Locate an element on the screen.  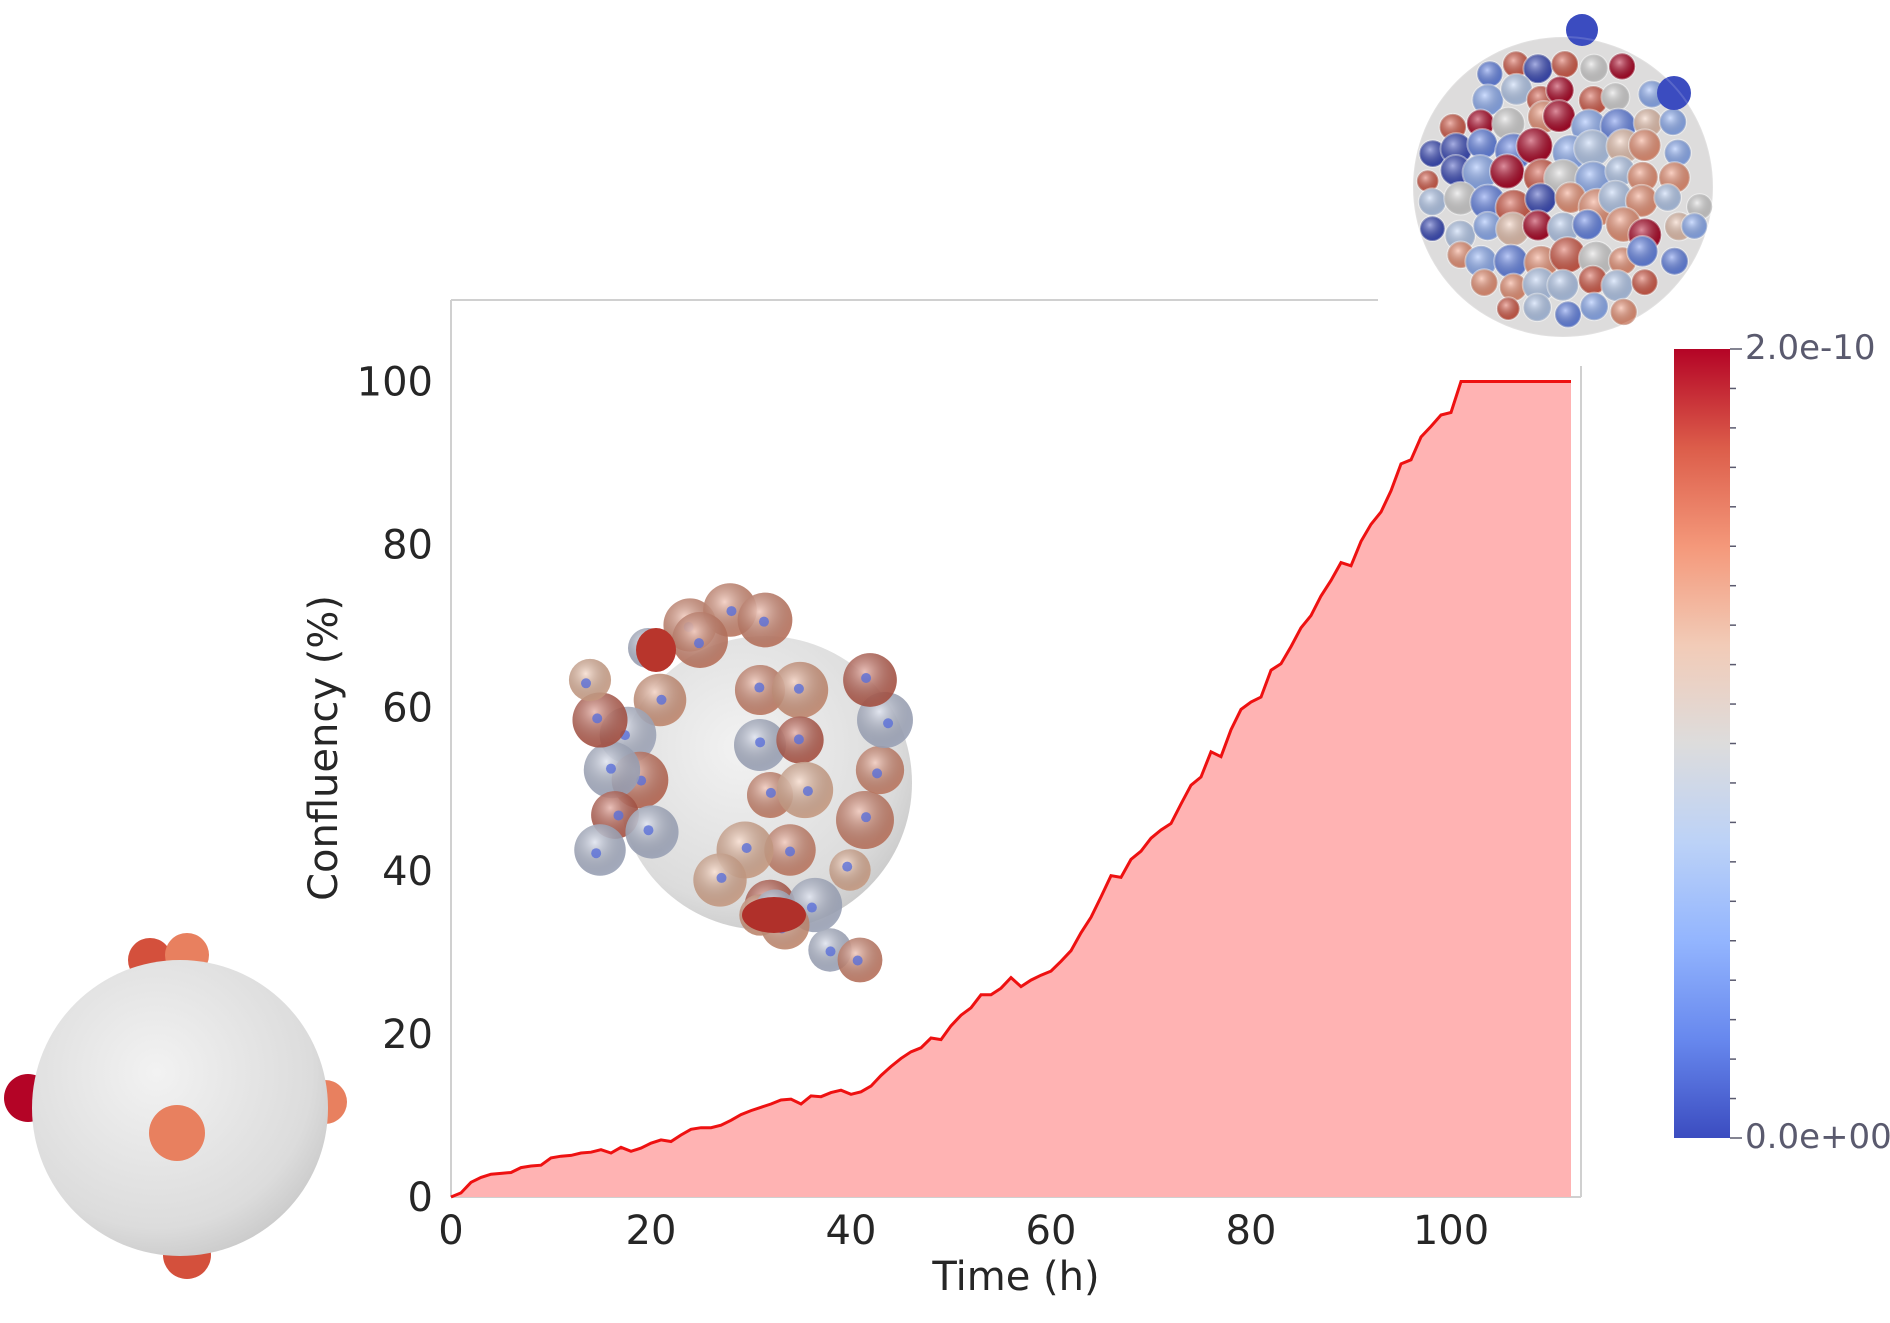
colorbar-gradient is located at coordinates (1702, 743).